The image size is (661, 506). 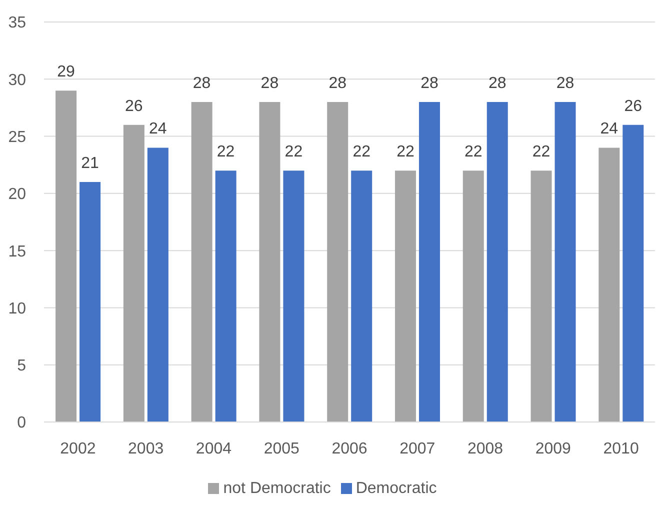 I want to click on y-tick-label: 15, so click(x=17, y=251).